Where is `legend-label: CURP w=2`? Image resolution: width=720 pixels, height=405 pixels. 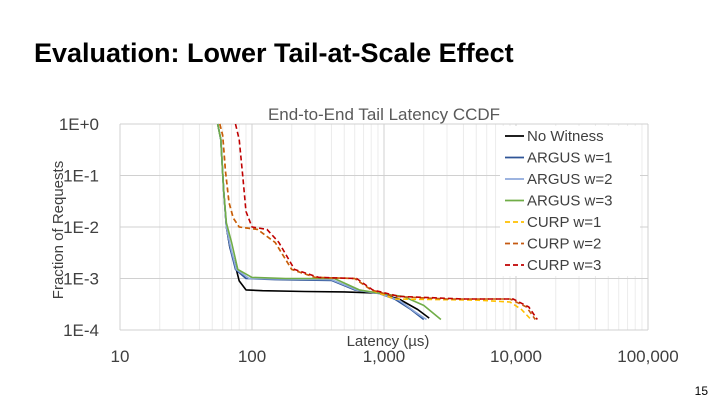
legend-label: CURP w=2 is located at coordinates (564, 244).